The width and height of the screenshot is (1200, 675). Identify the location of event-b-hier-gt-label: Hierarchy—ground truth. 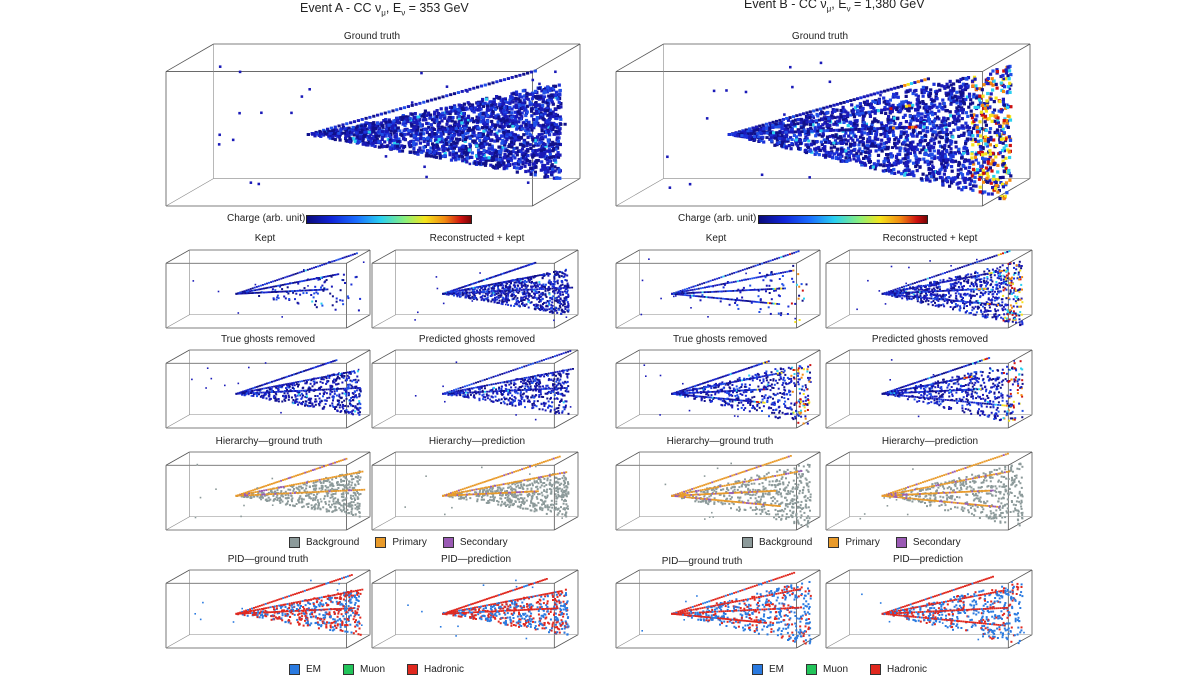
(720, 441).